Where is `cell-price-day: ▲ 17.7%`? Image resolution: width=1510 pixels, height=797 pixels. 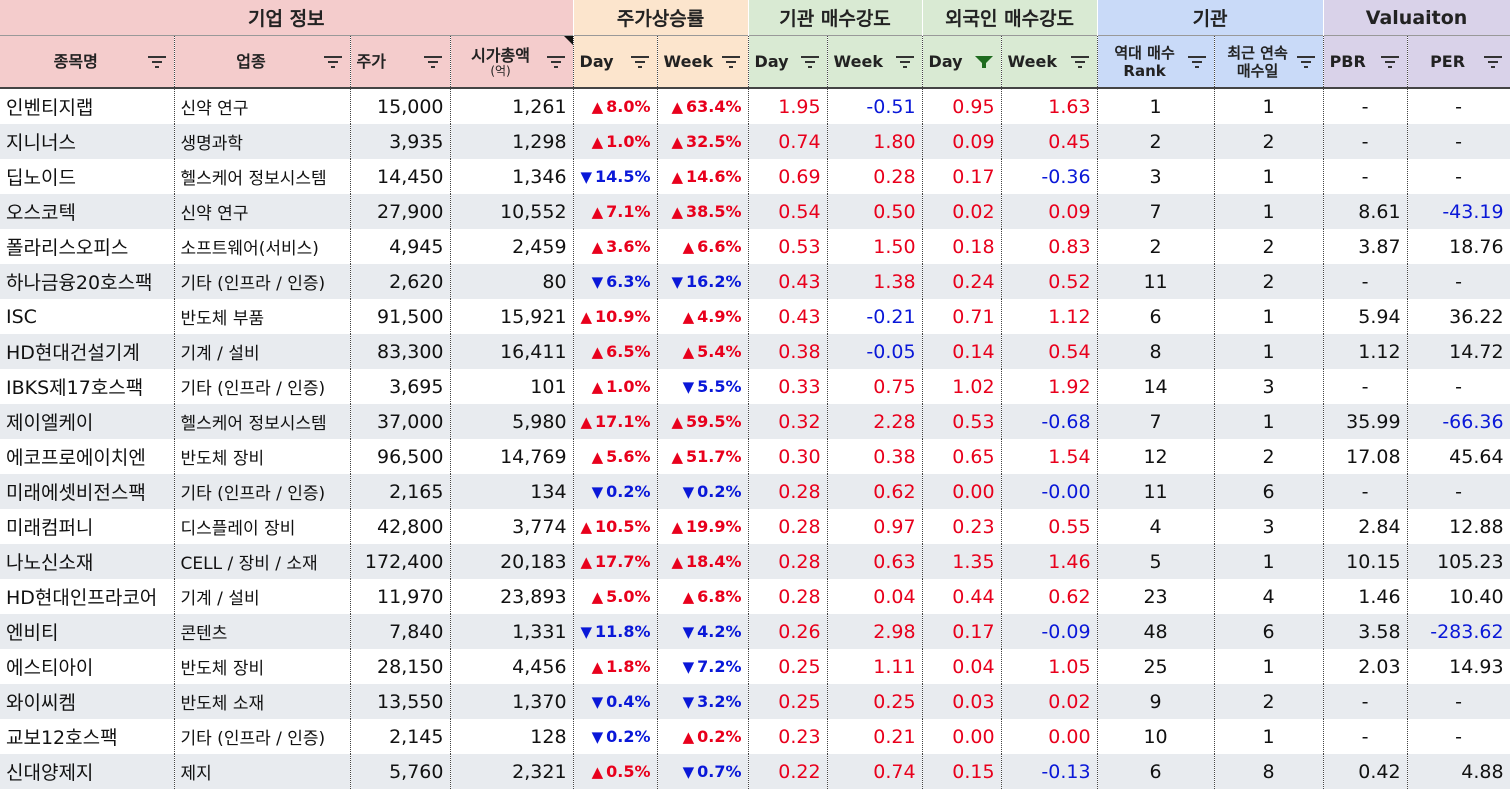 cell-price-day: ▲ 17.7% is located at coordinates (615, 561).